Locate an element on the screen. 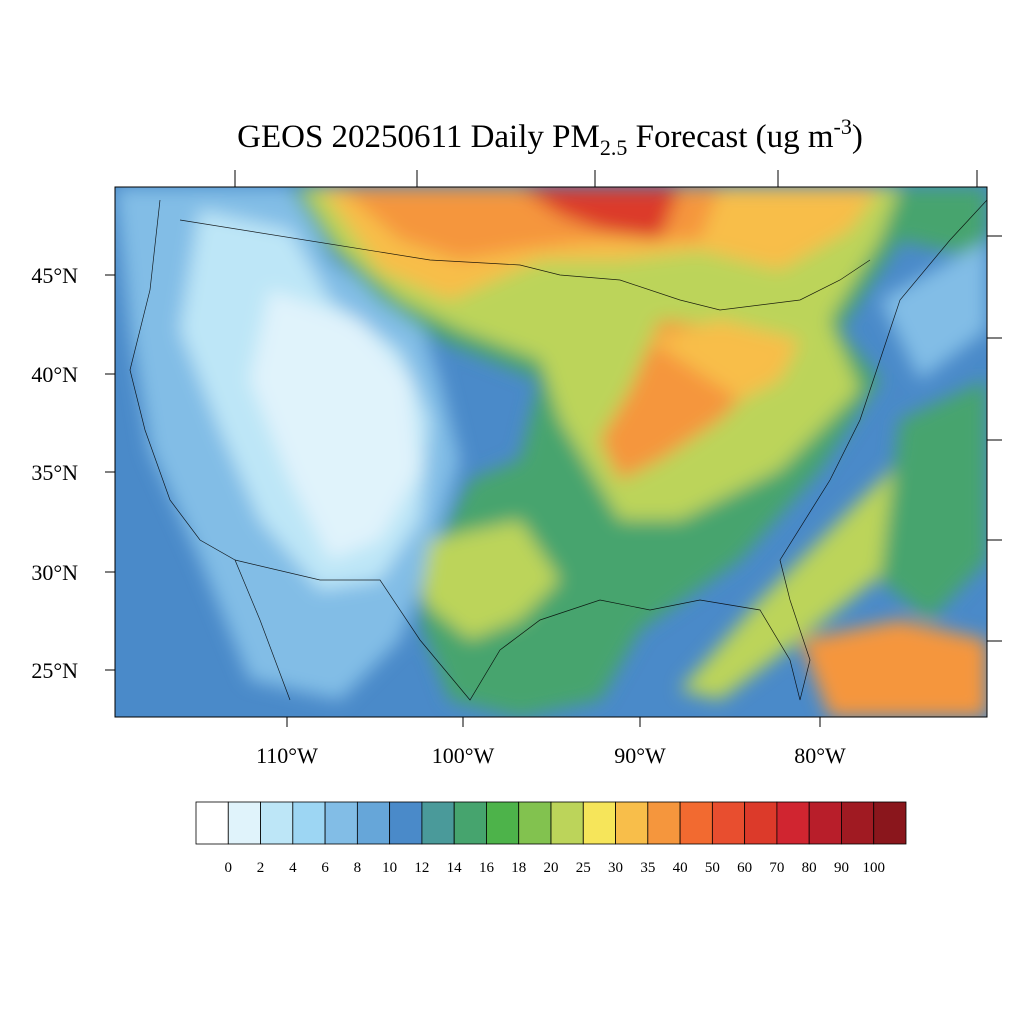 This screenshot has width=1024, height=1029. colorbar-label: 100 is located at coordinates (873, 868).